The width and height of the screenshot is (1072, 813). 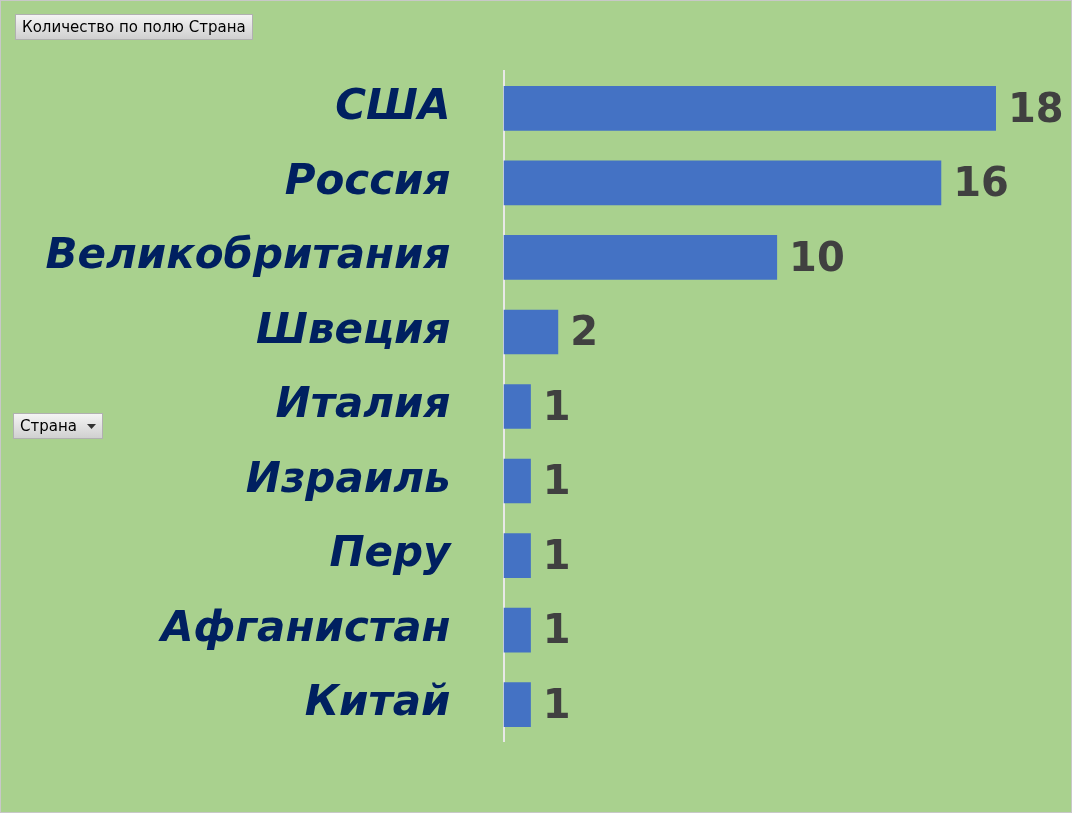 What do you see at coordinates (377, 701) in the screenshot?
I see `y-tick-label: Китай` at bounding box center [377, 701].